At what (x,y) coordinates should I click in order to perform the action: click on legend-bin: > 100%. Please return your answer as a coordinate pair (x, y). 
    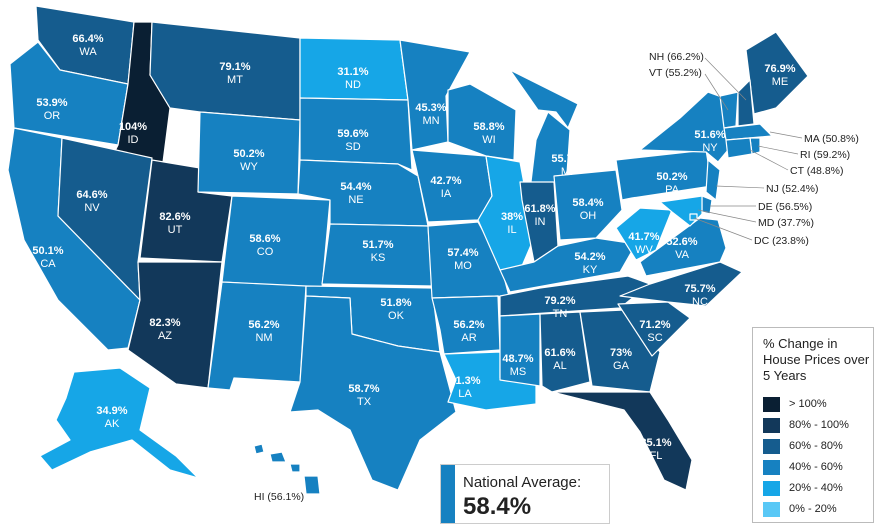
    Looking at the image, I should click on (795, 404).